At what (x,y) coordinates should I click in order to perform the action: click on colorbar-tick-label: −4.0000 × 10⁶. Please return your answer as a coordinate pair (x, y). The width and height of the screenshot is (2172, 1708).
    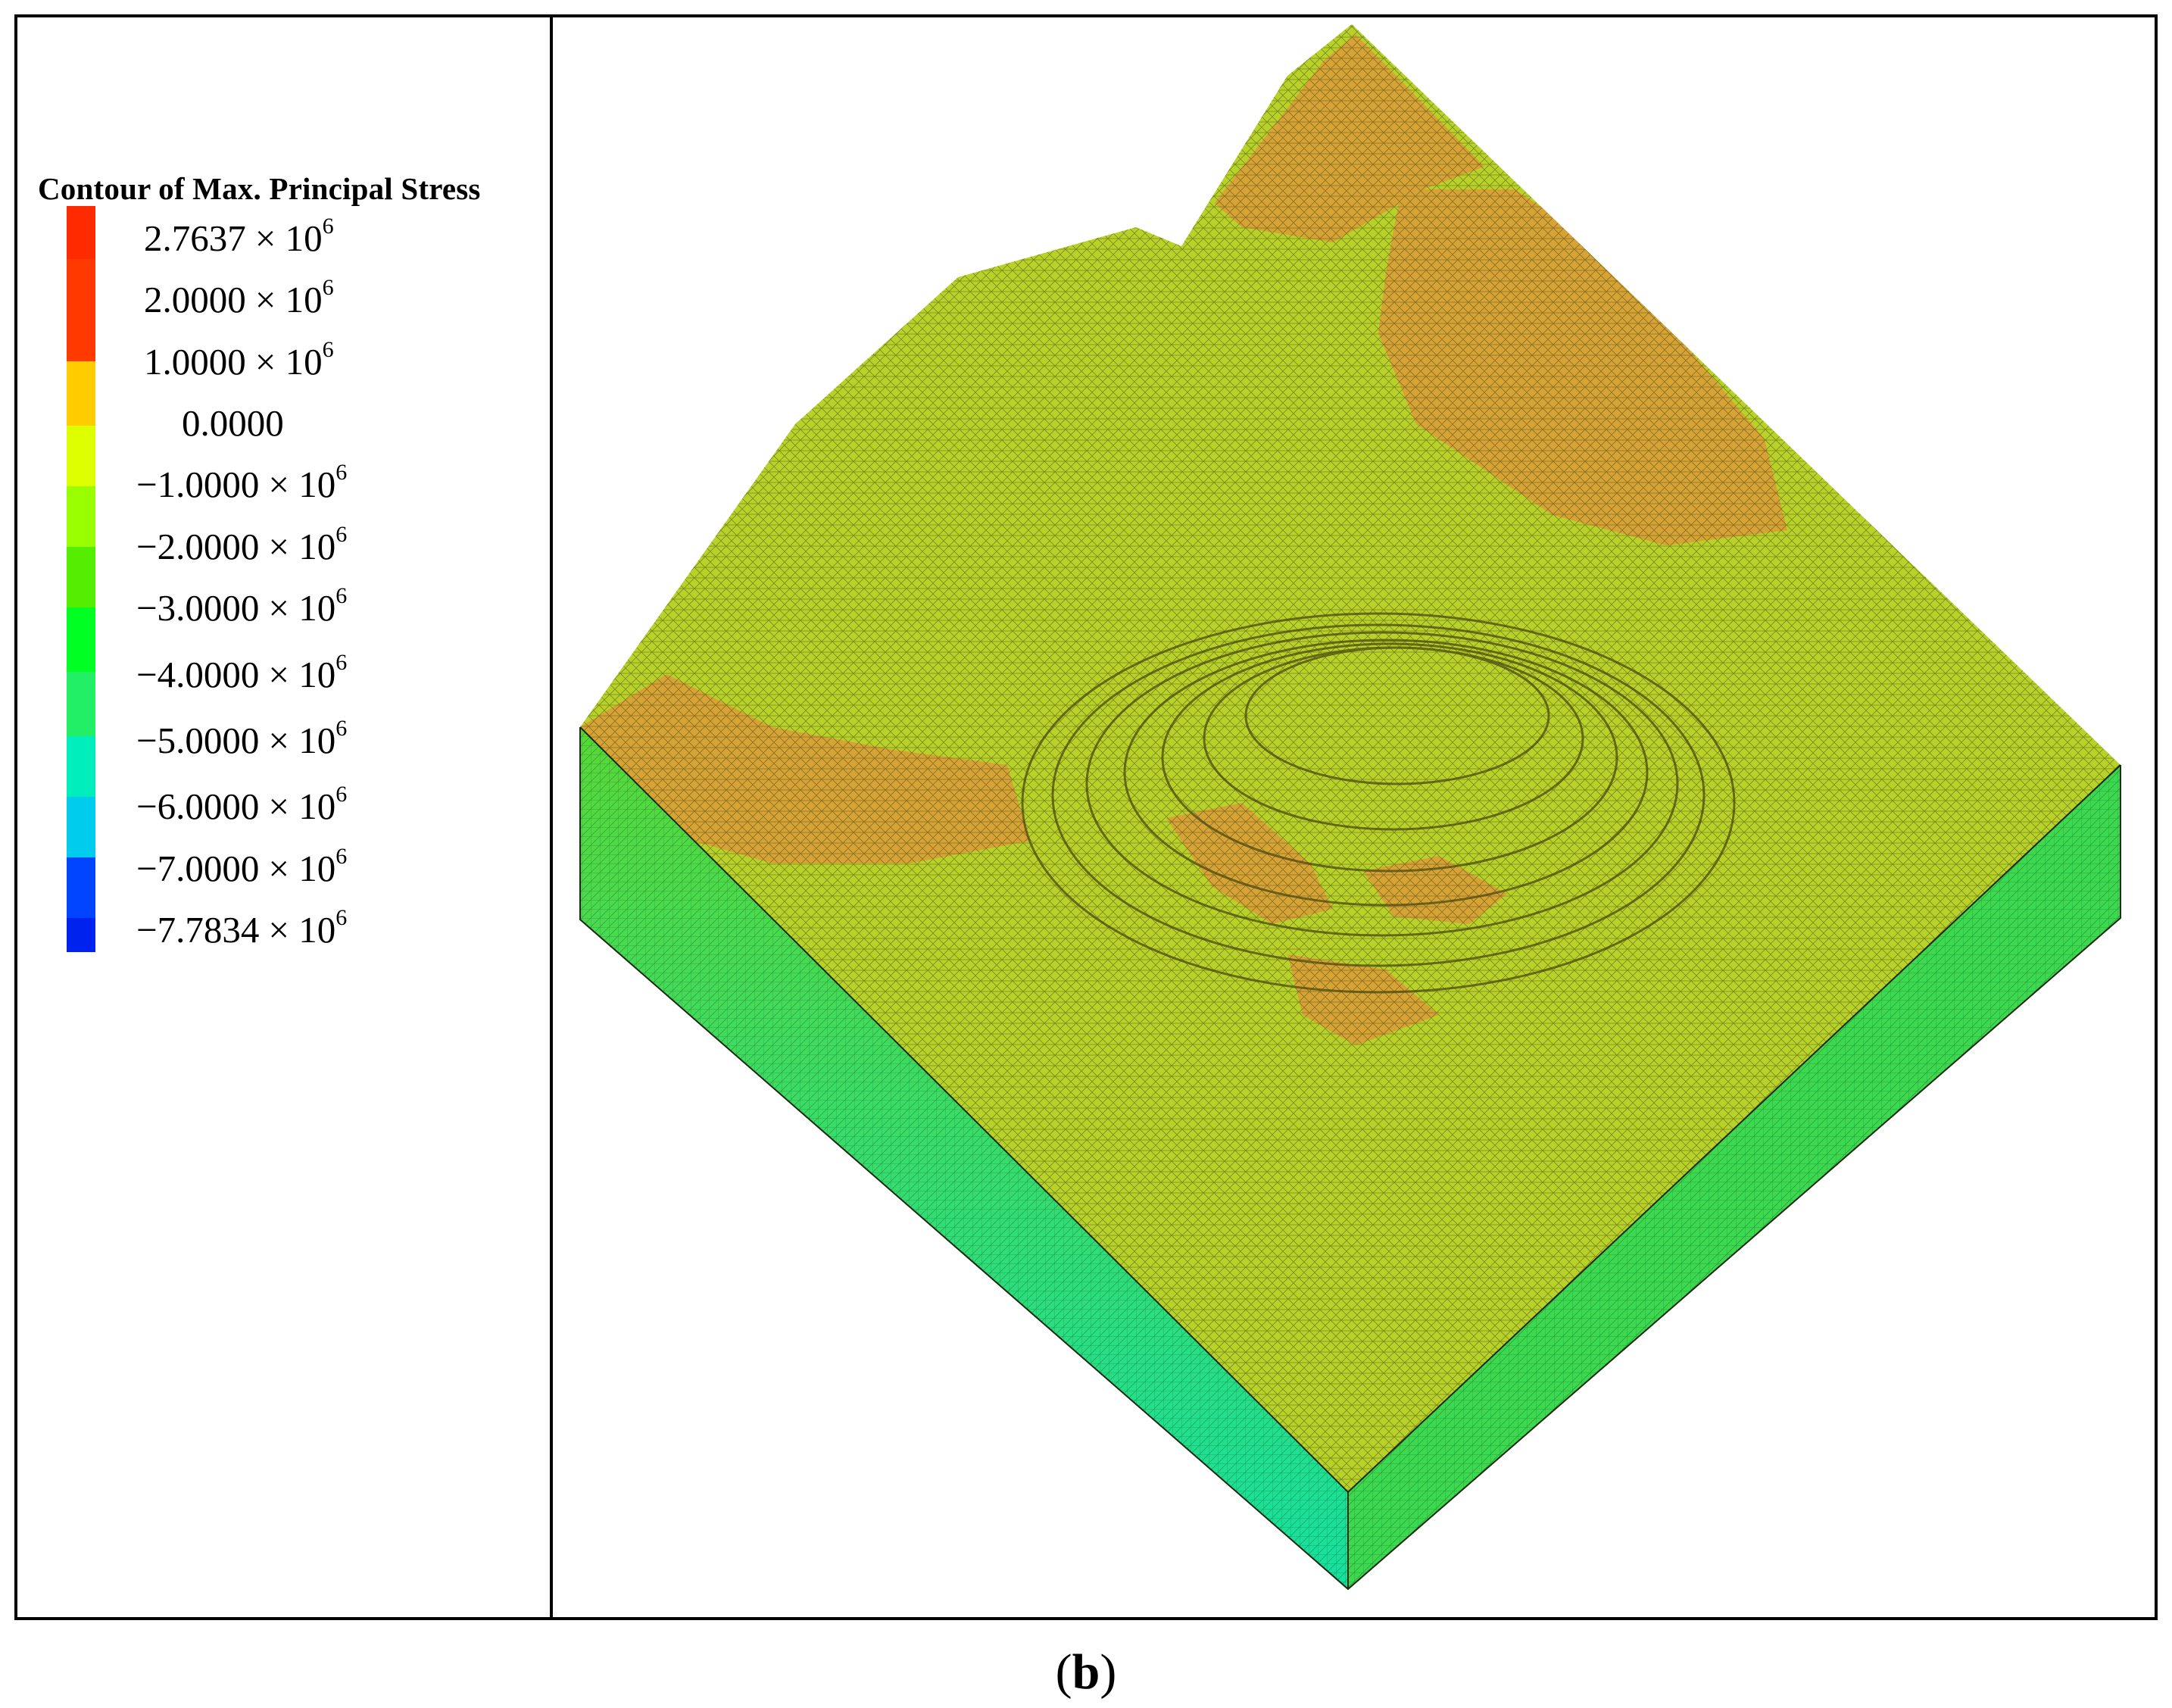
    Looking at the image, I should click on (242, 673).